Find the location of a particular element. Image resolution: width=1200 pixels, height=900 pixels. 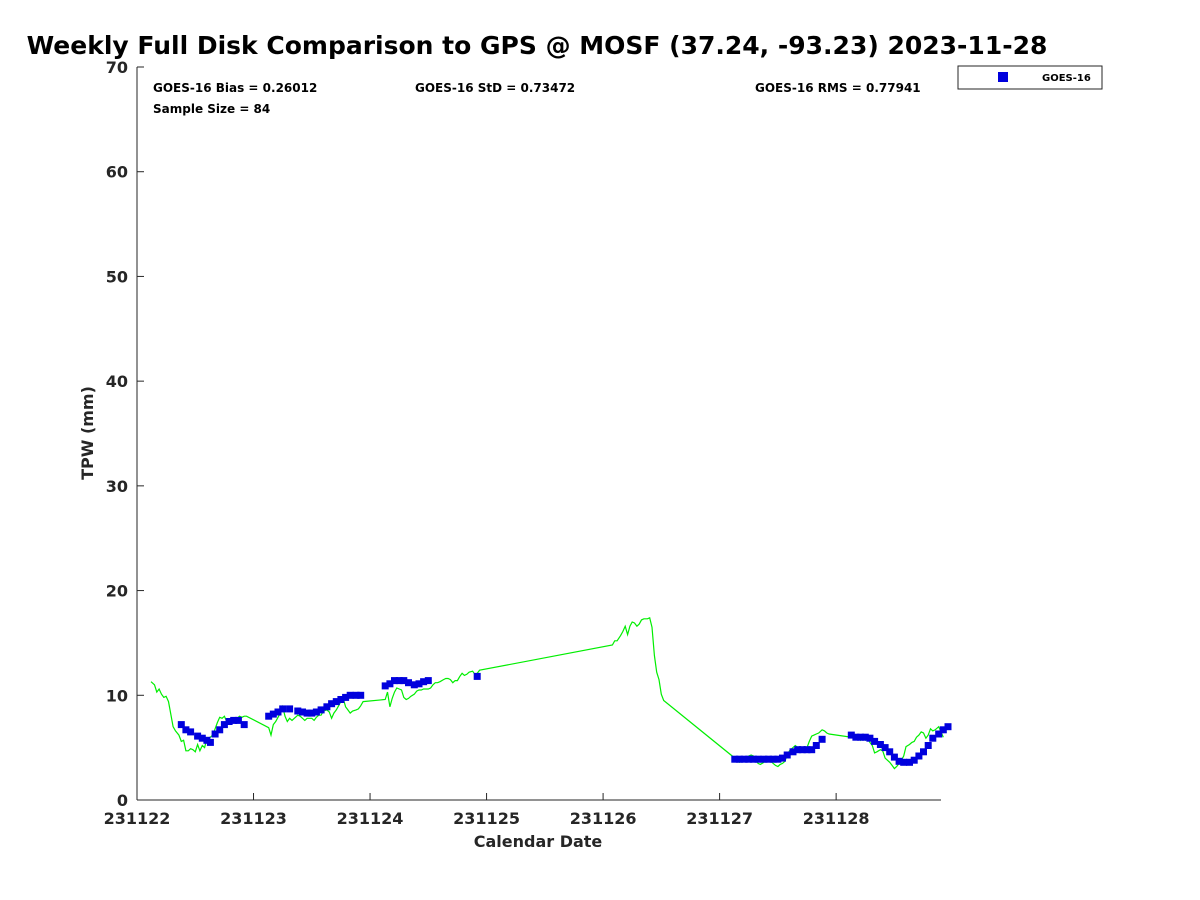

x-axis-label: Calendar Date is located at coordinates (538, 841).